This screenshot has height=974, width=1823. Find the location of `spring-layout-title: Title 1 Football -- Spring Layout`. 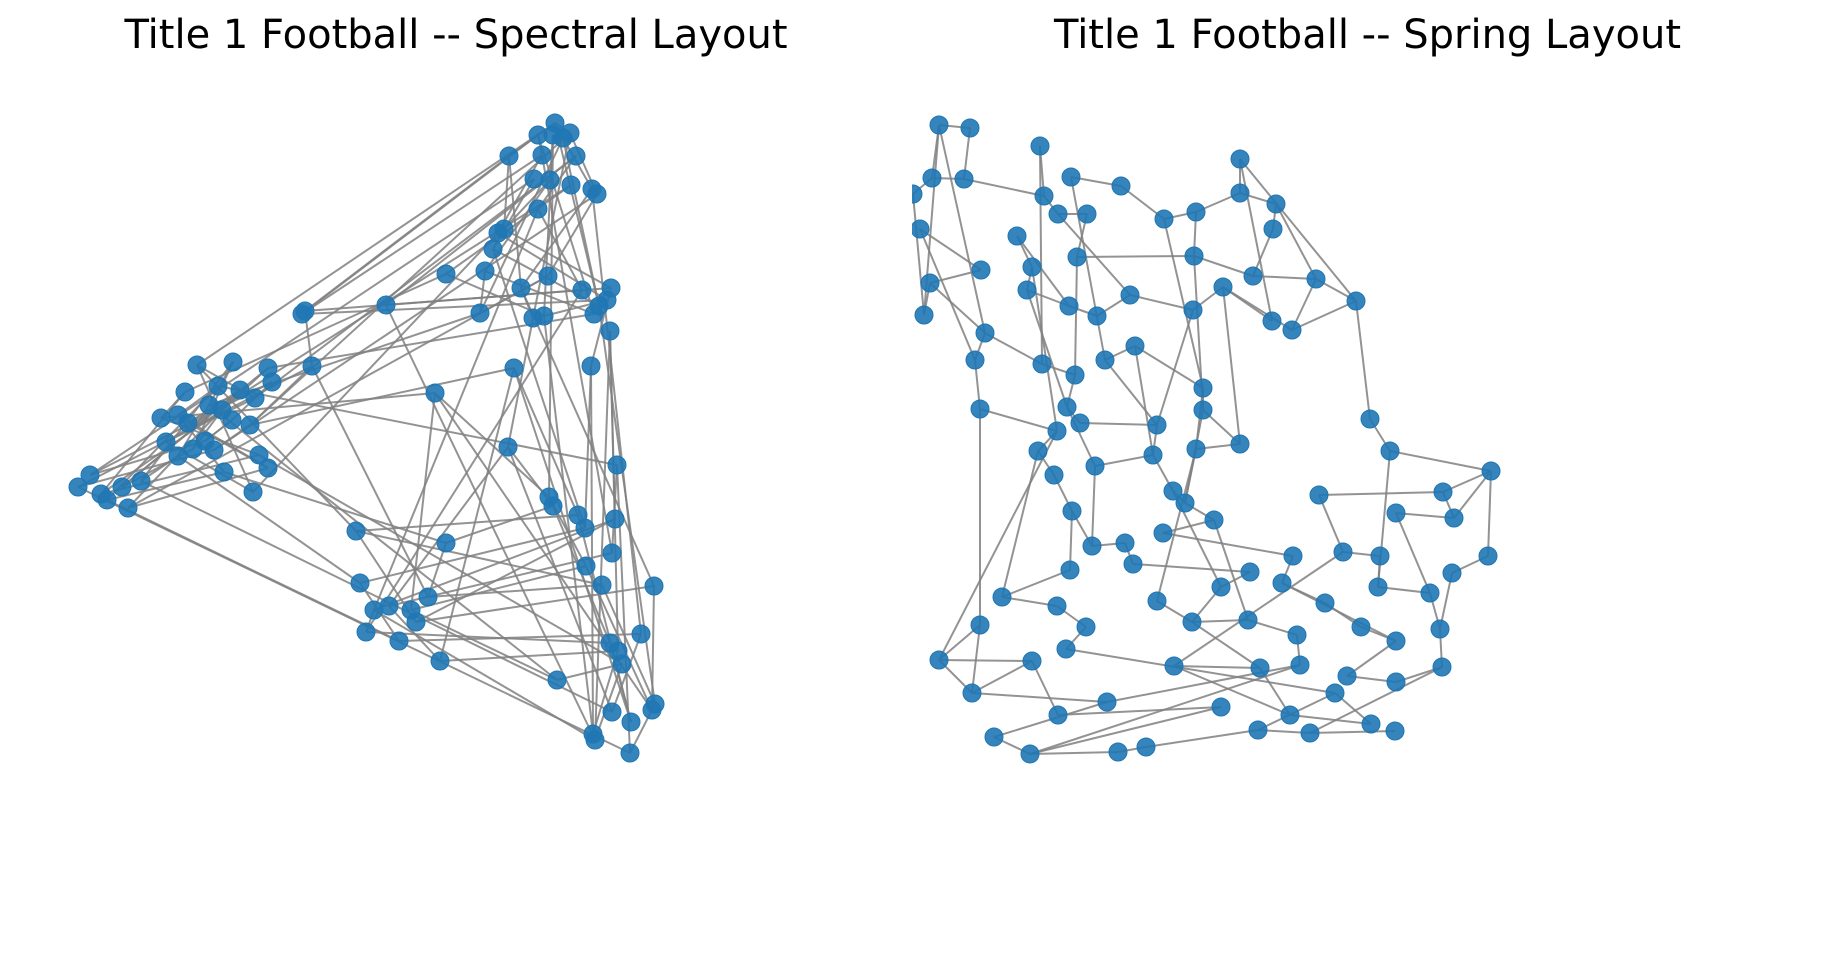

spring-layout-title: Title 1 Football -- Spring Layout is located at coordinates (1367, 35).